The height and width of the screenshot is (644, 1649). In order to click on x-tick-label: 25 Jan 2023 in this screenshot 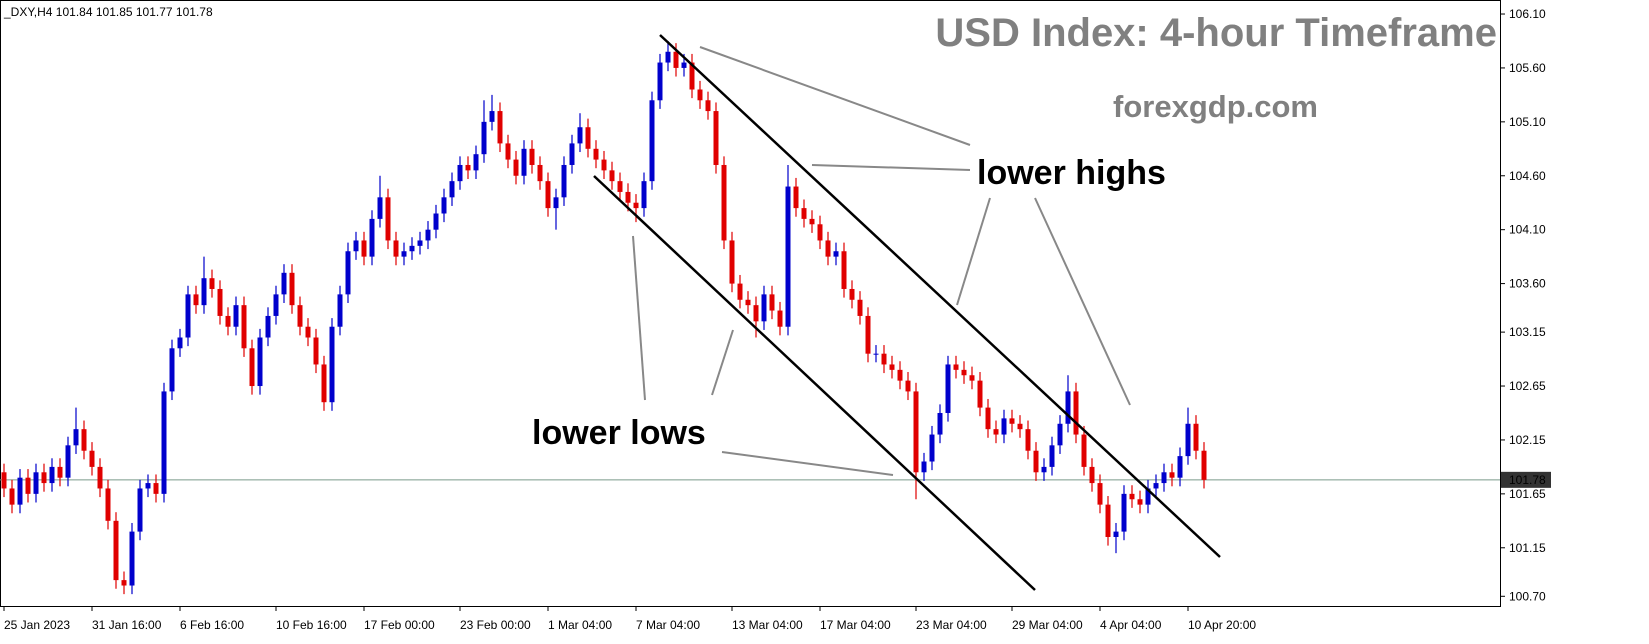, I will do `click(37, 625)`.